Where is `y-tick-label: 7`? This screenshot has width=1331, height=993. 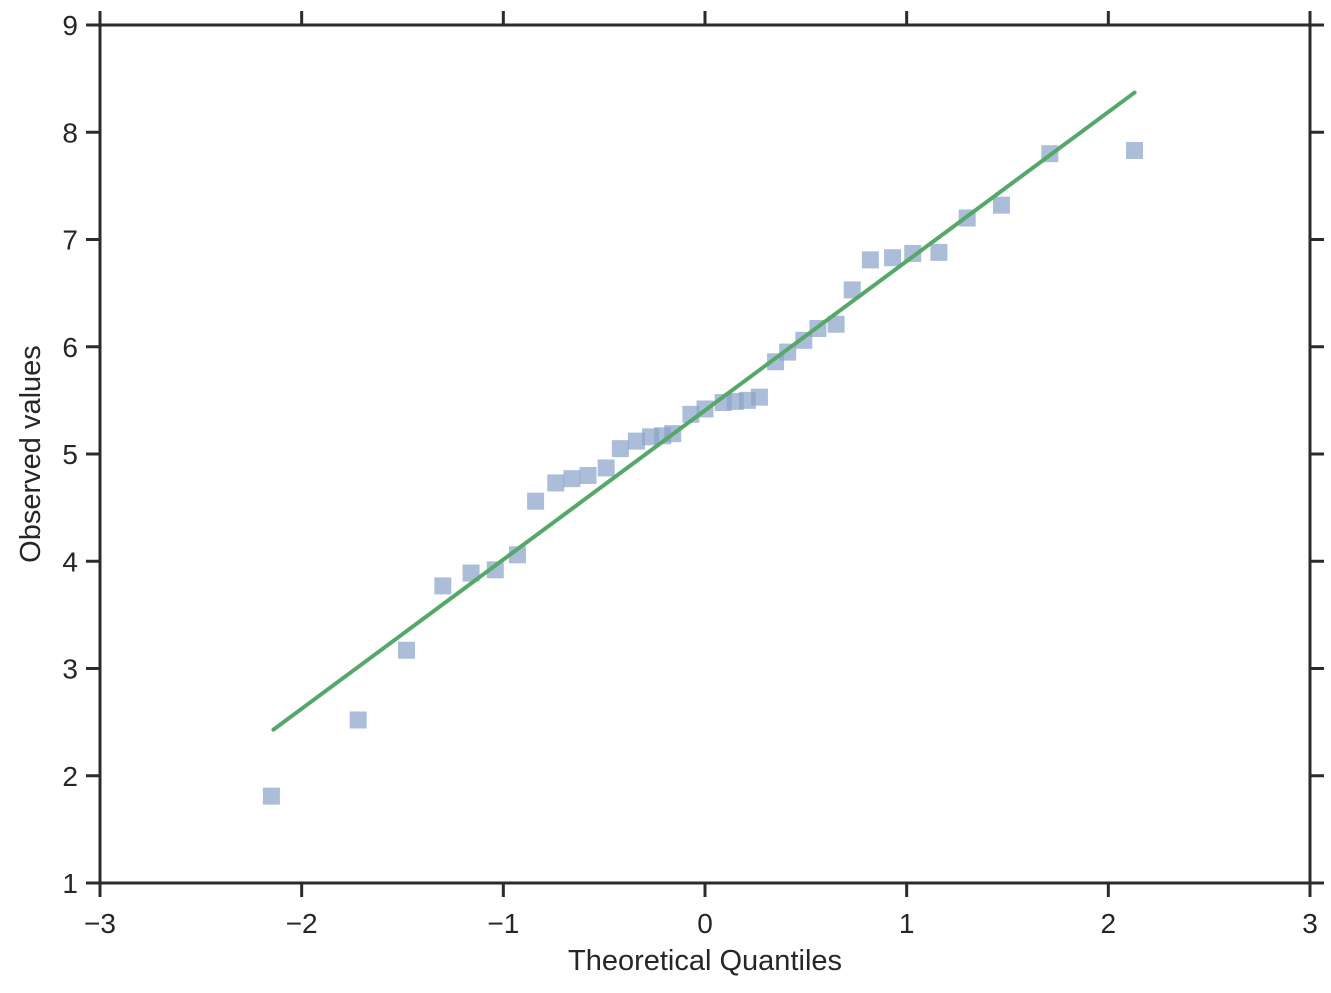
y-tick-label: 7 is located at coordinates (70, 240).